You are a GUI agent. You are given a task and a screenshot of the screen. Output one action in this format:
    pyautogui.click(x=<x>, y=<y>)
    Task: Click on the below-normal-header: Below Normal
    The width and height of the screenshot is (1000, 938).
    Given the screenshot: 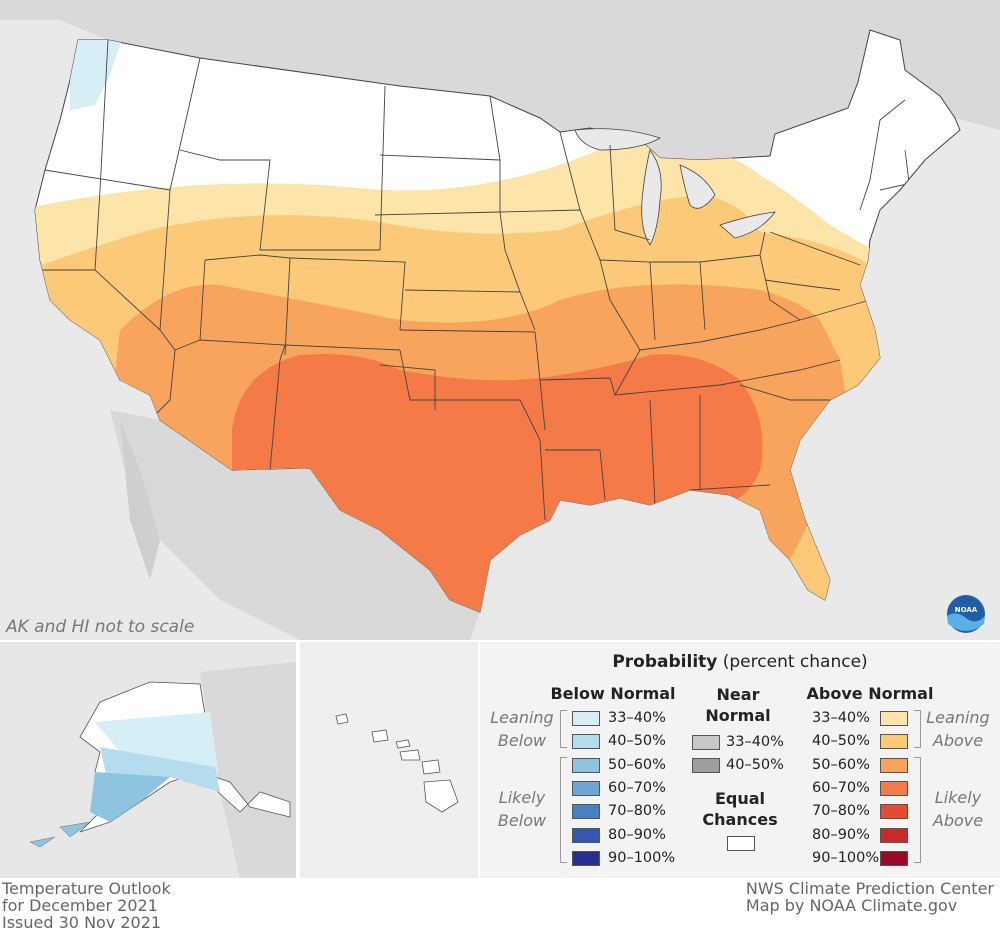 What is the action you would take?
    pyautogui.click(x=613, y=693)
    